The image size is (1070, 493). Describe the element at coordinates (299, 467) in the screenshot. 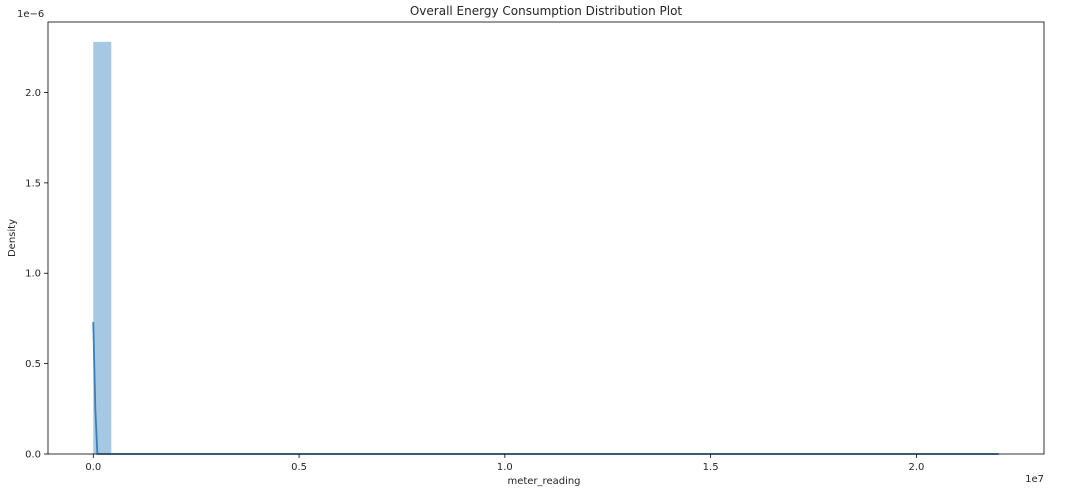

I see `x-tick-label: 0.5` at that location.